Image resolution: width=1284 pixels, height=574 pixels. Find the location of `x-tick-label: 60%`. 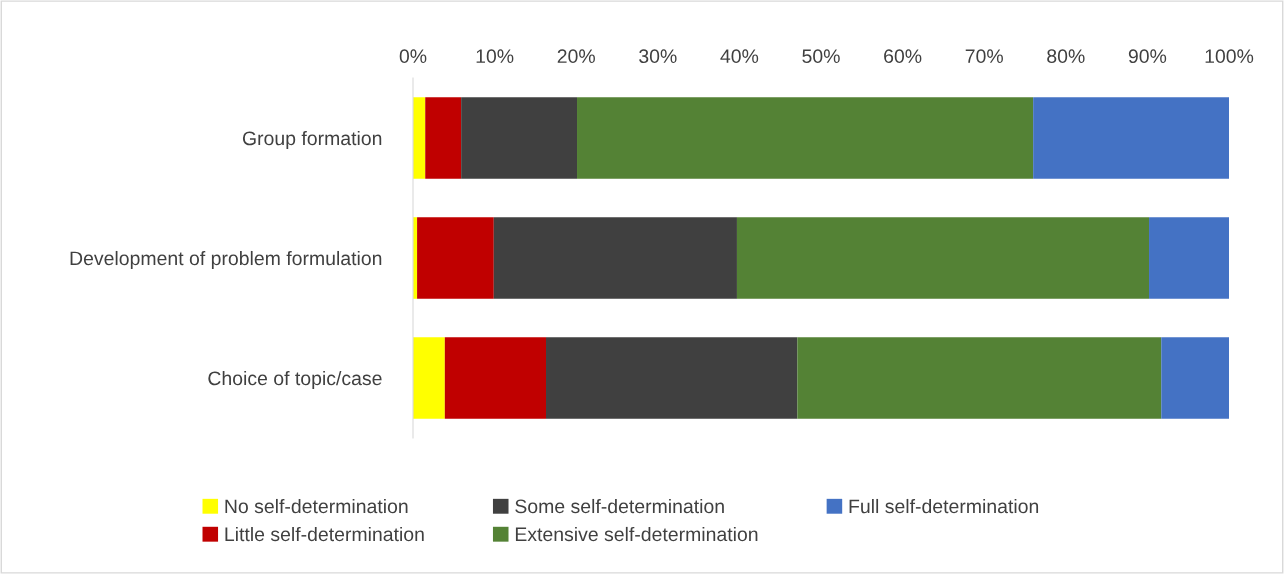

x-tick-label: 60% is located at coordinates (903, 56).